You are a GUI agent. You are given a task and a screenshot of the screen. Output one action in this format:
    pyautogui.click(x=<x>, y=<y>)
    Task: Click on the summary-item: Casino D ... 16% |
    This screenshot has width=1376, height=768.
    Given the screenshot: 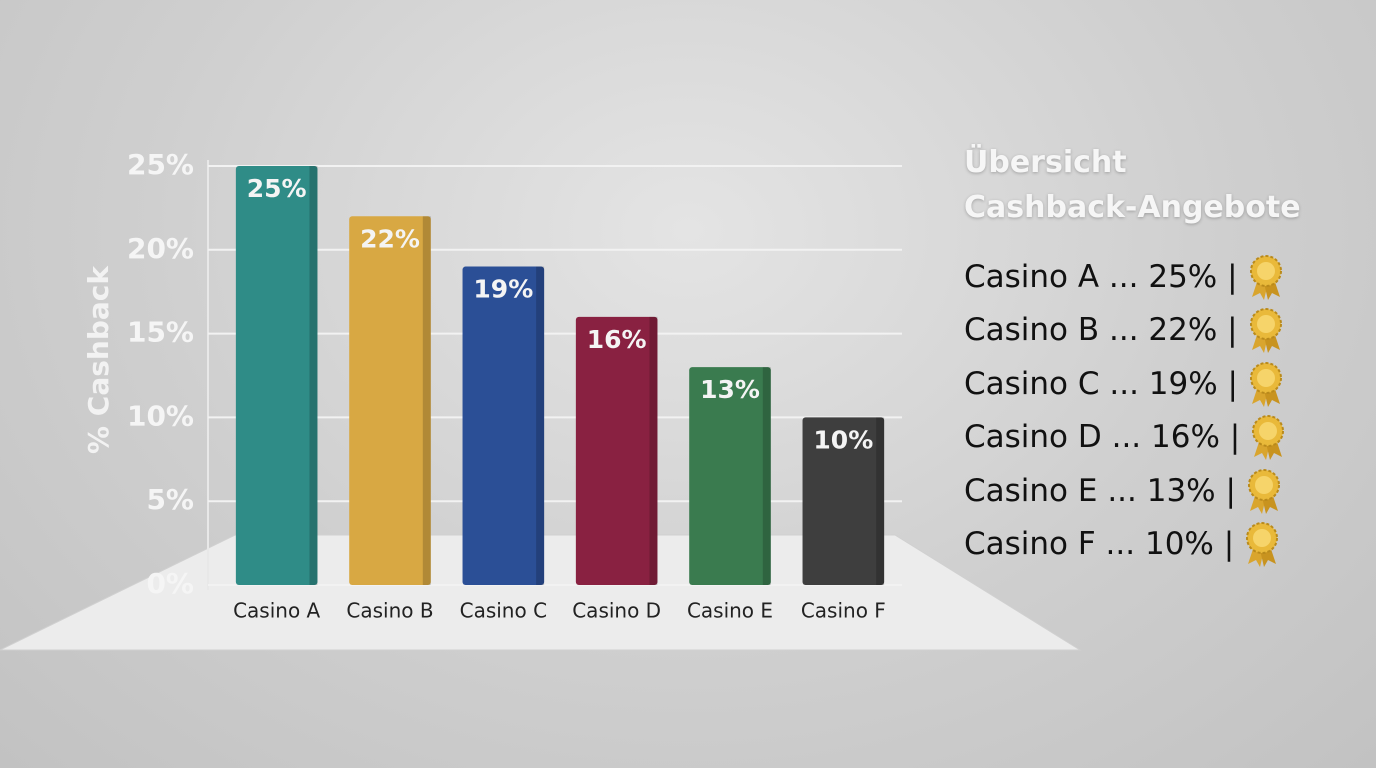 What is the action you would take?
    pyautogui.click(x=1154, y=438)
    